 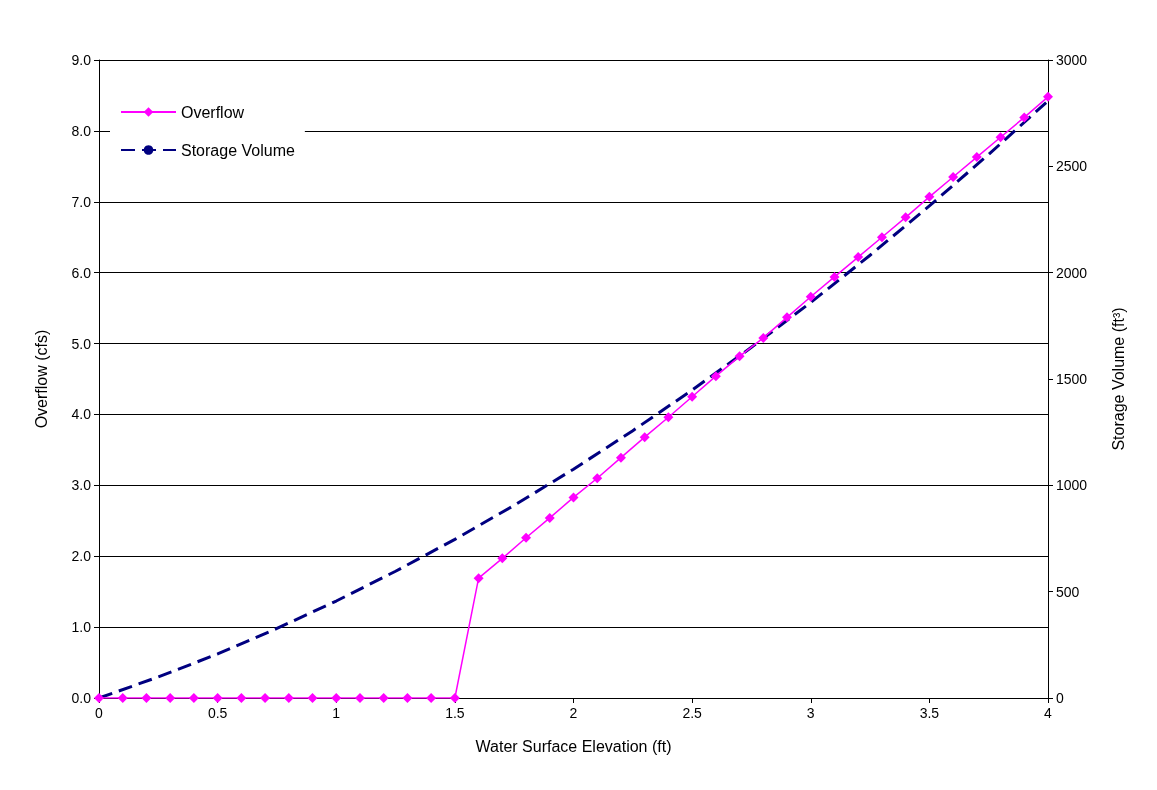 What do you see at coordinates (573, 746) in the screenshot?
I see `x-axis-title: Water Surface Elevation (ft)` at bounding box center [573, 746].